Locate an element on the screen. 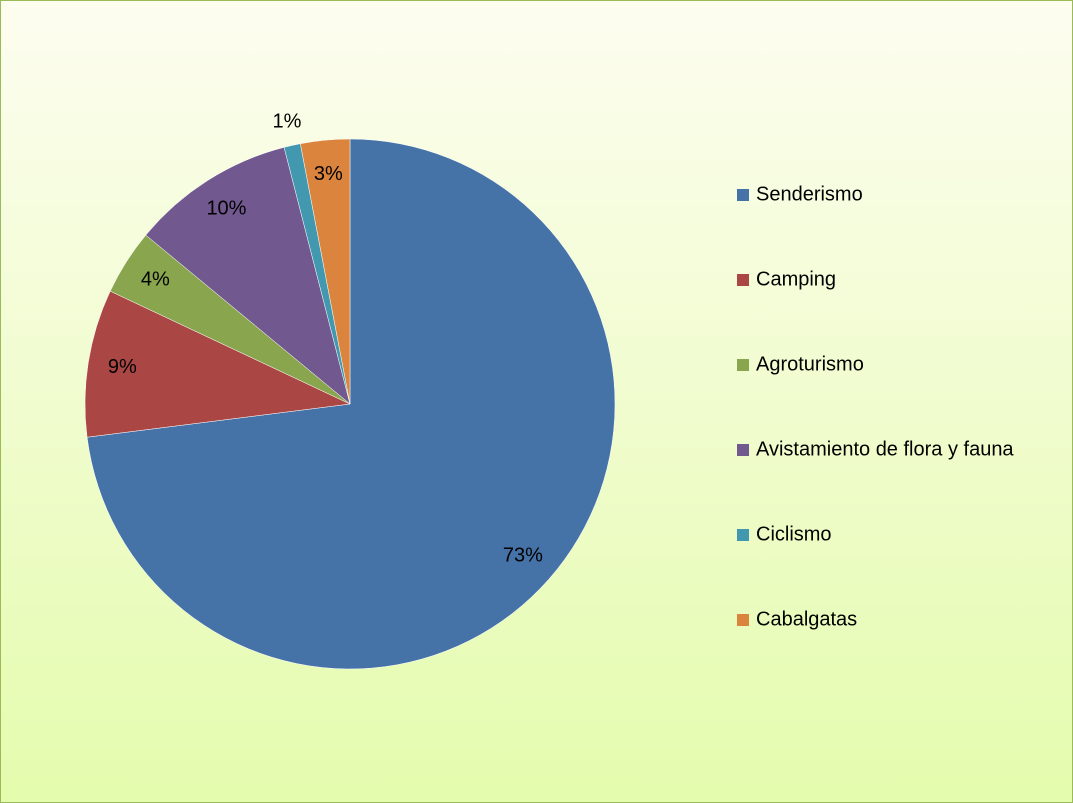 Image resolution: width=1073 pixels, height=803 pixels. legend-label: Camping is located at coordinates (796, 279).